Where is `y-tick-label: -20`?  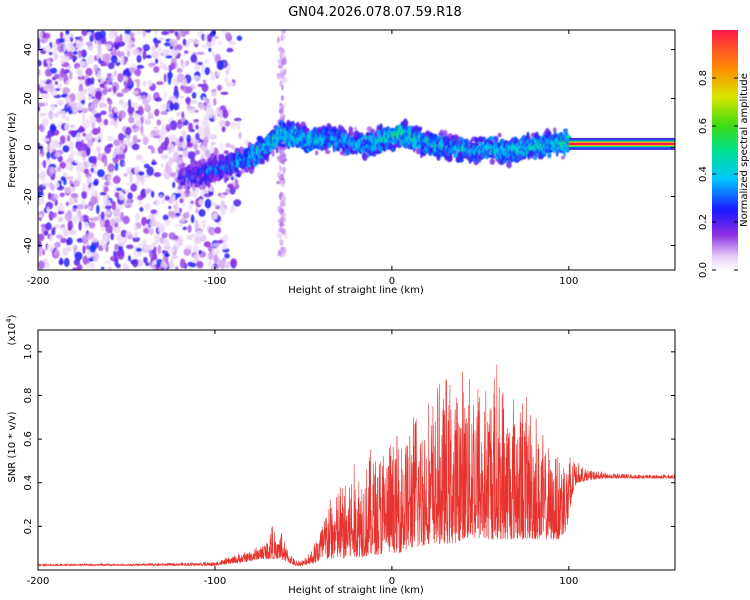
y-tick-label: -20 is located at coordinates (28, 196).